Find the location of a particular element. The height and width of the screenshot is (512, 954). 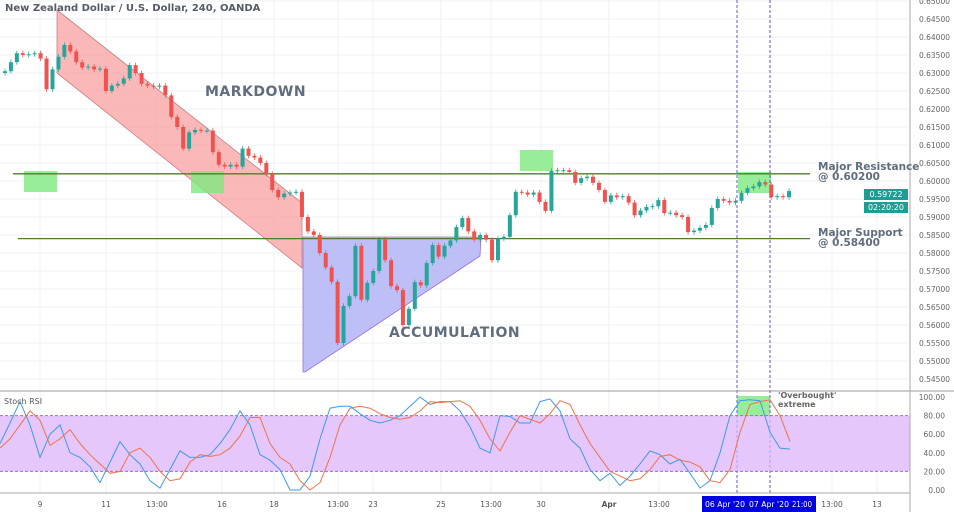

stoch-tick-label: 40.00 is located at coordinates (935, 453).